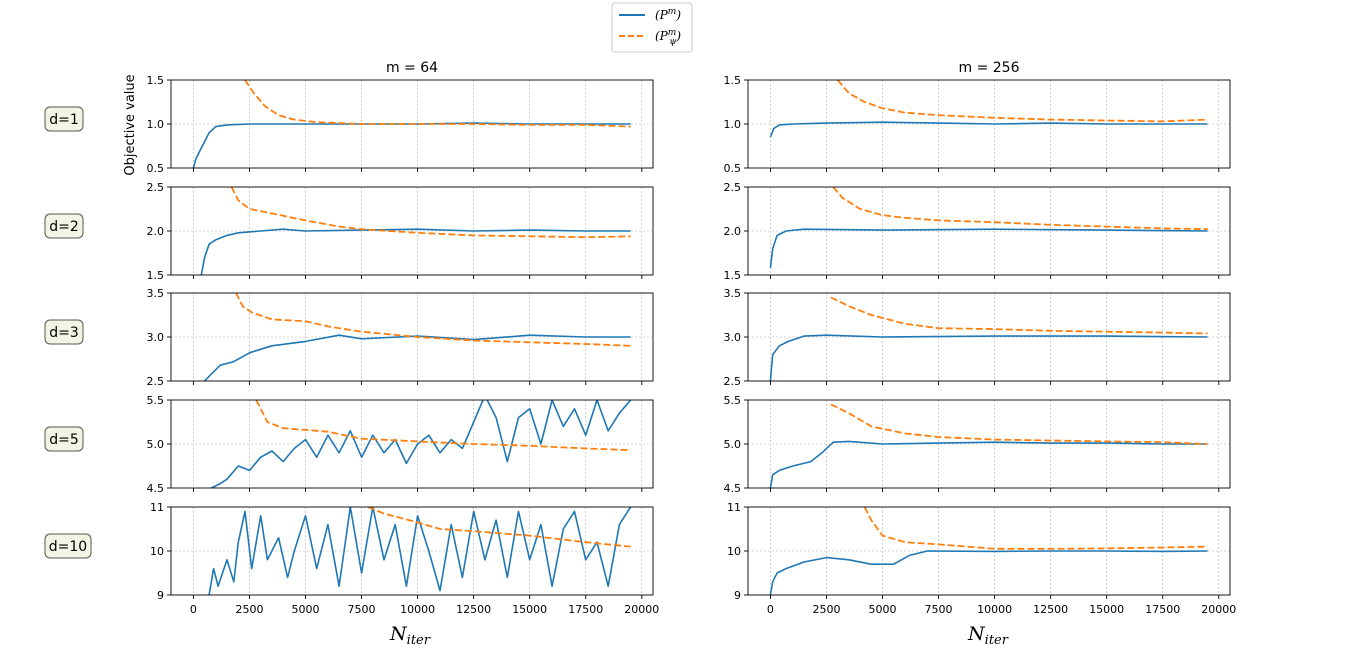  Describe the element at coordinates (412, 68) in the screenshot. I see `column-title: m = 64` at that location.